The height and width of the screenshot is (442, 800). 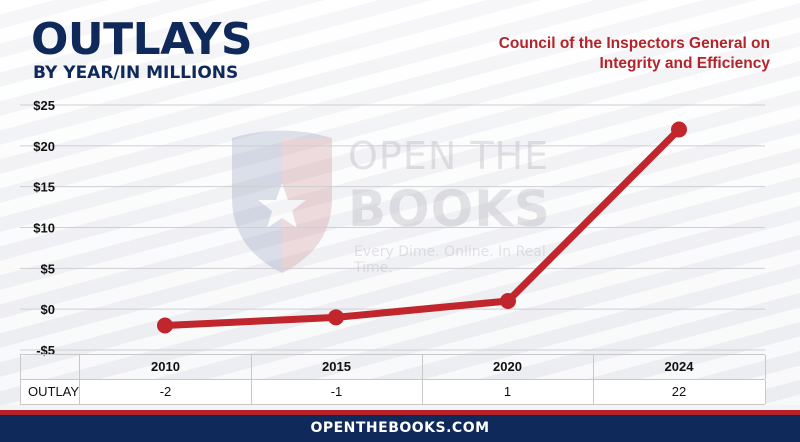 I want to click on chart-title: OUTLAYS, so click(x=142, y=39).